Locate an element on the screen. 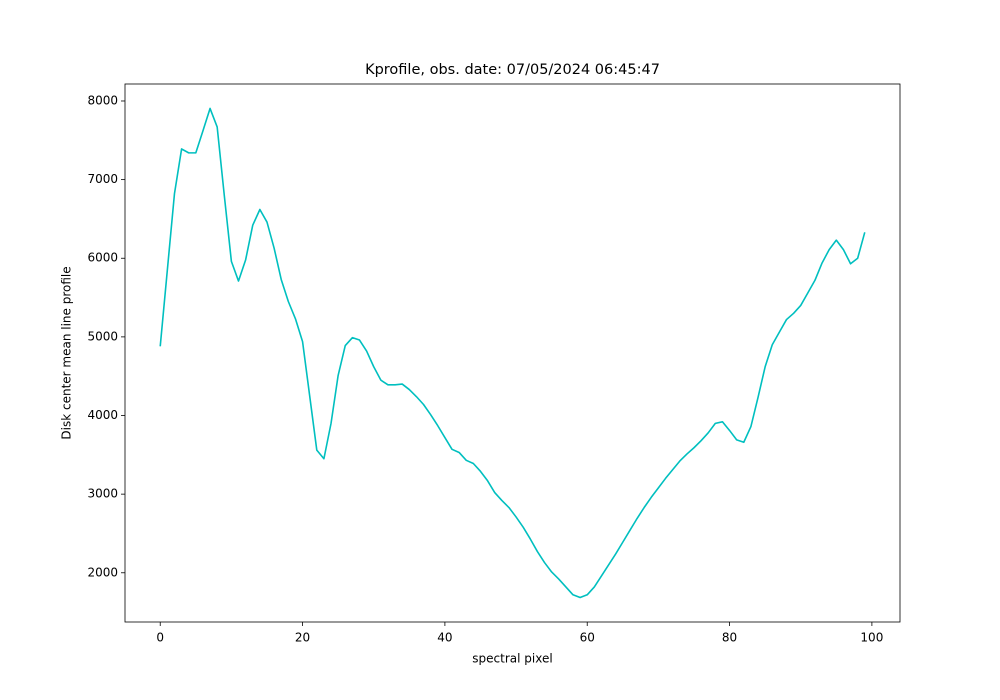  y-tick-label: 4000 is located at coordinates (102, 415).